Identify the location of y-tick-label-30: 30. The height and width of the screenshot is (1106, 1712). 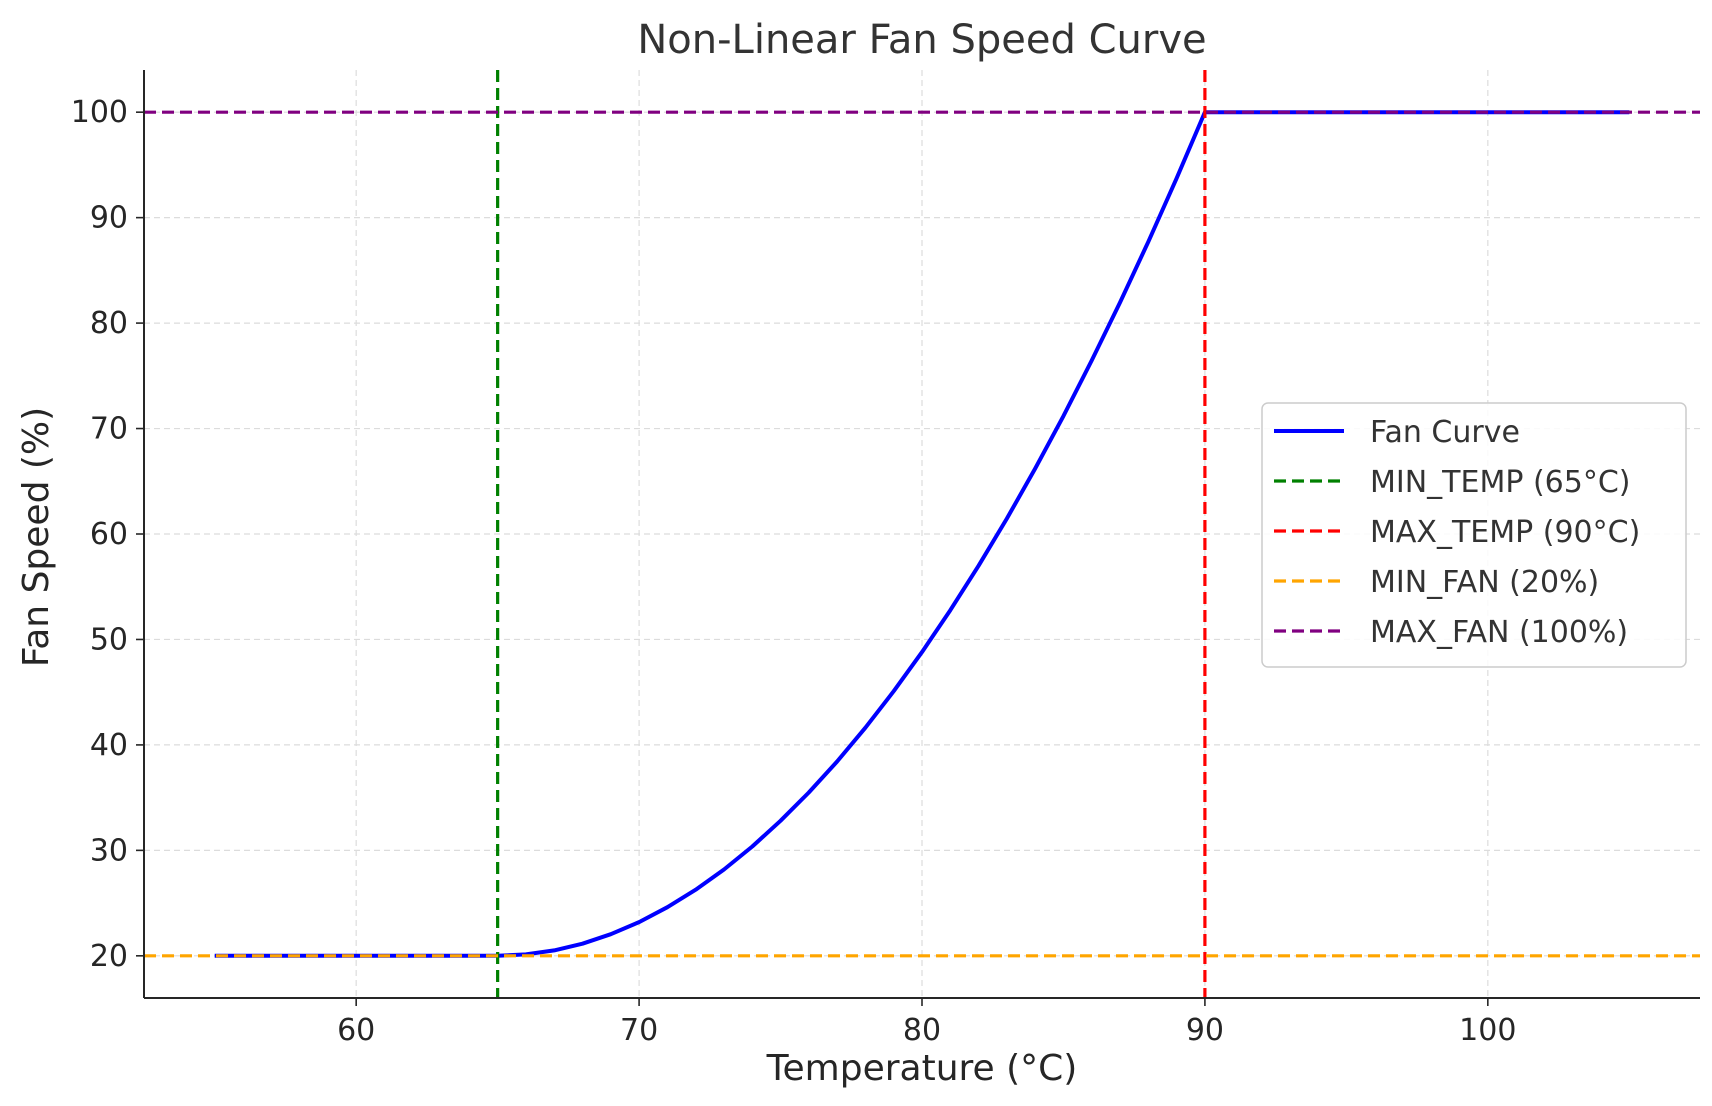
(109, 850).